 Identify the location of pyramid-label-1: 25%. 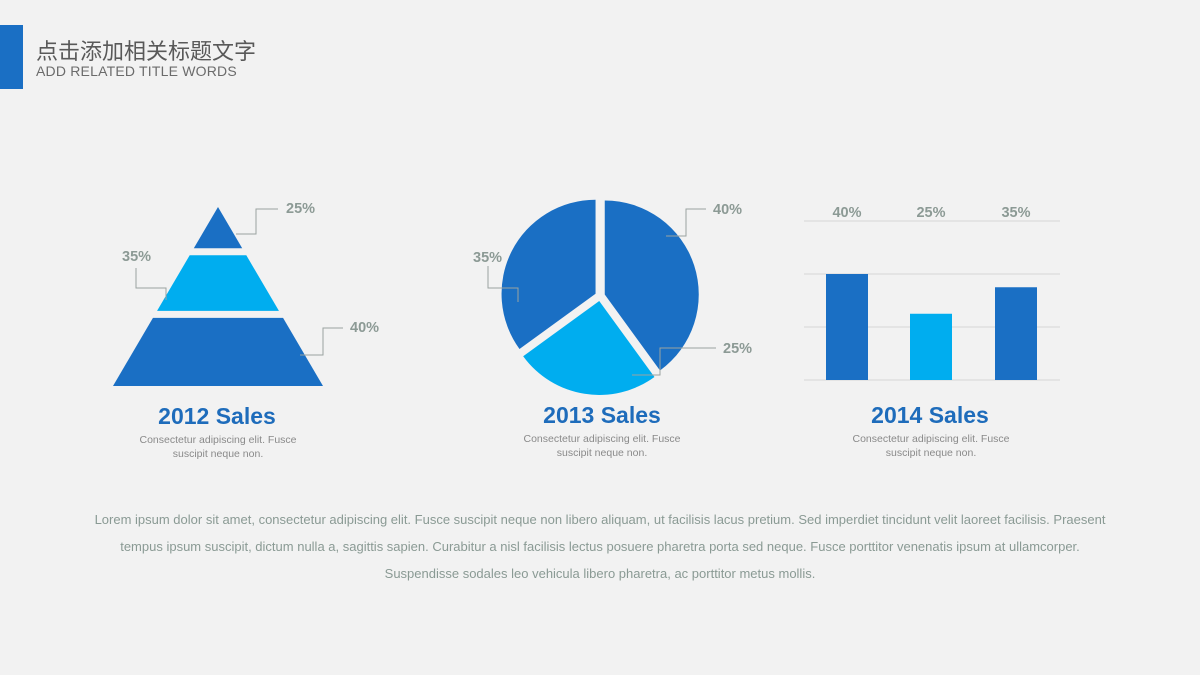
(300, 209).